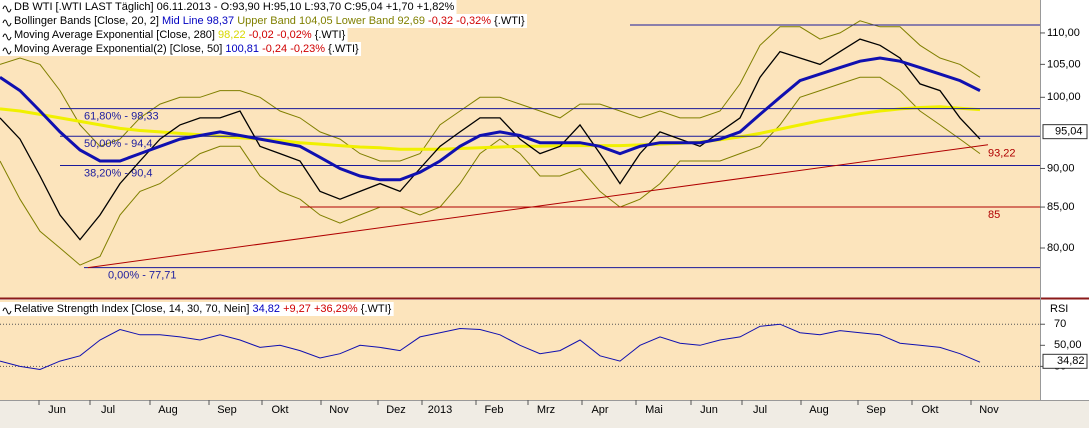 This screenshot has width=1089, height=433. Describe the element at coordinates (266, 309) in the screenshot. I see `legend-part: 34,82` at that location.